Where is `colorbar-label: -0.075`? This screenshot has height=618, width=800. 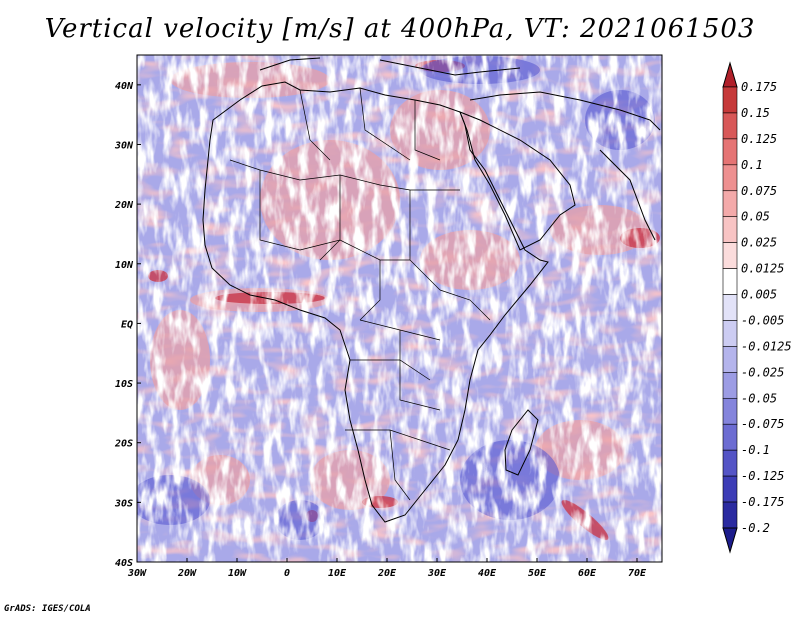 colorbar-label: -0.075 is located at coordinates (762, 424).